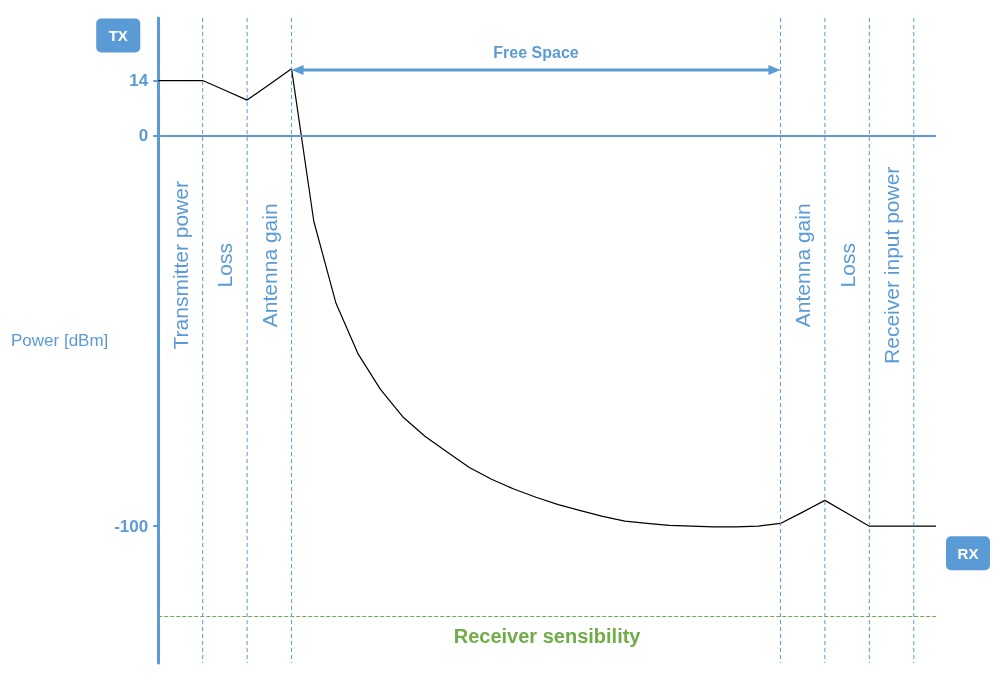 The height and width of the screenshot is (681, 1004). What do you see at coordinates (143, 135) in the screenshot?
I see `y-tick-label: 0` at bounding box center [143, 135].